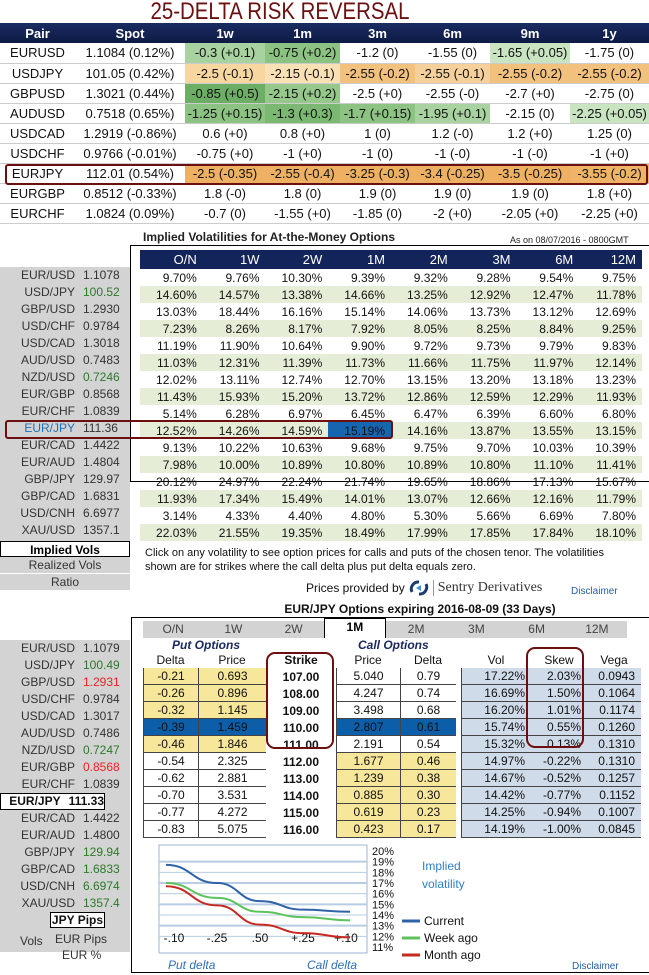 This screenshot has width=649, height=975. Describe the element at coordinates (65, 411) in the screenshot. I see `iv-spot-row: EUR/CHF 1.0839` at that location.